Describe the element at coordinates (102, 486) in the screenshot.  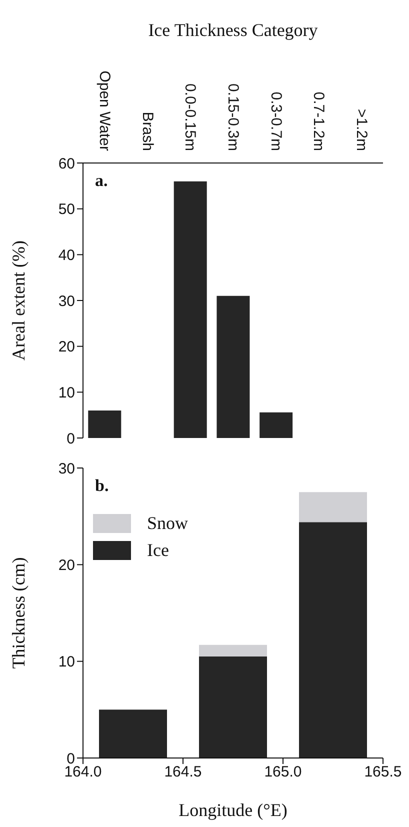
I see `annotation: b.` at that location.